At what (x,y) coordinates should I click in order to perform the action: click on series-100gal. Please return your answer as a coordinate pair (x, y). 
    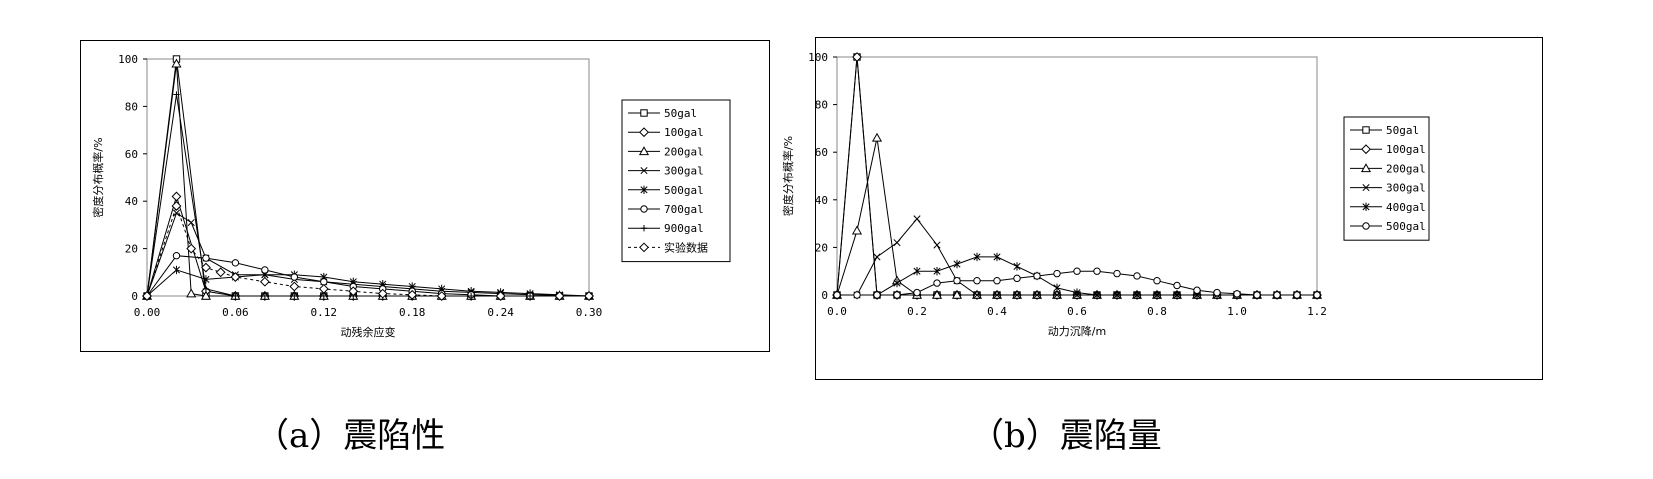
    Looking at the image, I should click on (368, 246).